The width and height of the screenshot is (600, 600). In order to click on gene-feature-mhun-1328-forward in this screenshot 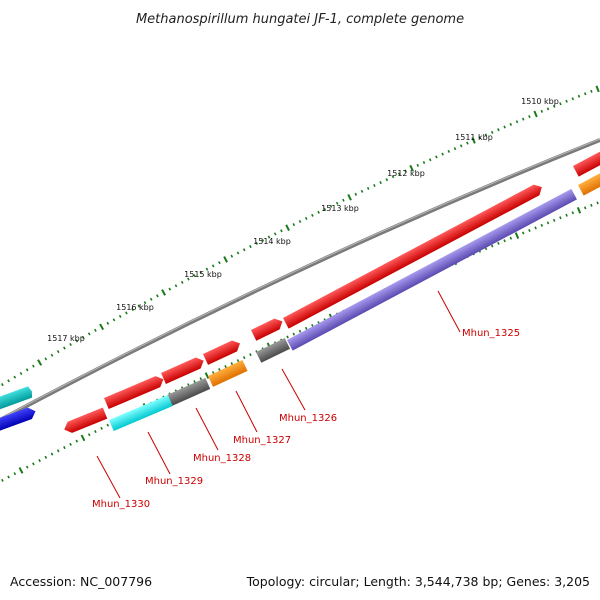, I will do `click(183, 369)`.